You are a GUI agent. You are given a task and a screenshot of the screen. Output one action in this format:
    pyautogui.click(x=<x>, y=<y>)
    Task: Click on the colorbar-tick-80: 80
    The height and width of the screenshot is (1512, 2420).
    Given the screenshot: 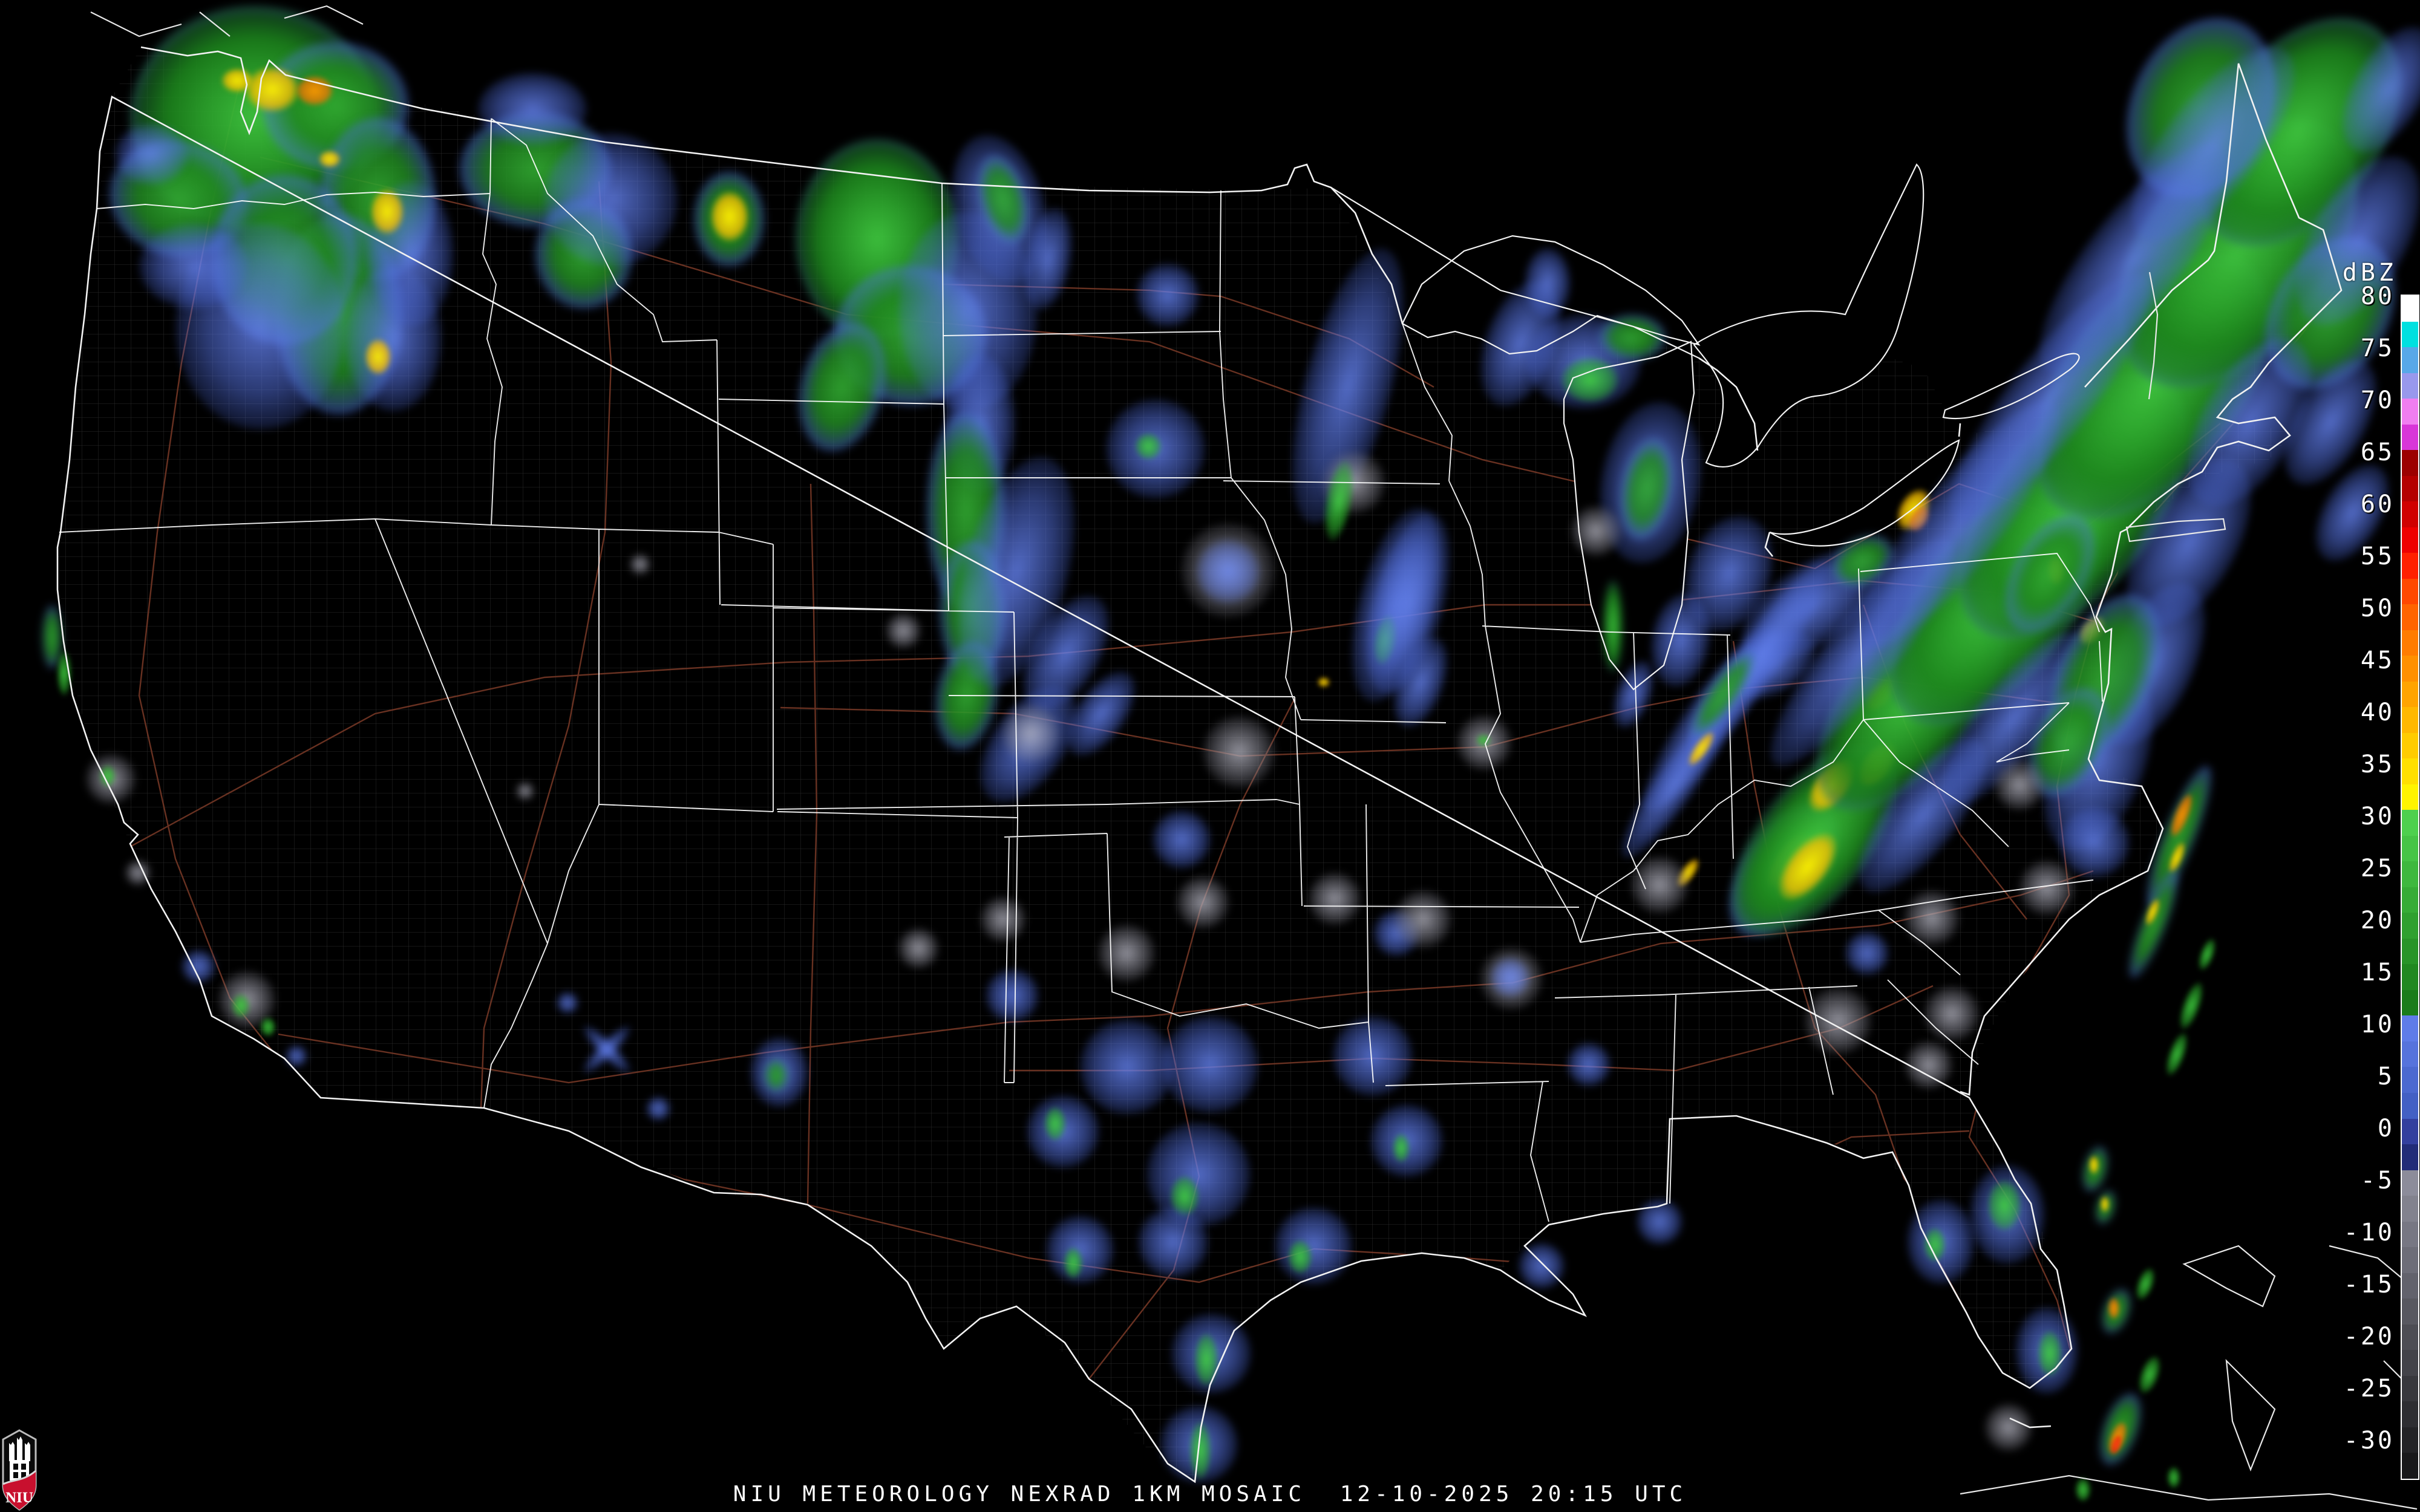 What is the action you would take?
    pyautogui.click(x=2377, y=296)
    